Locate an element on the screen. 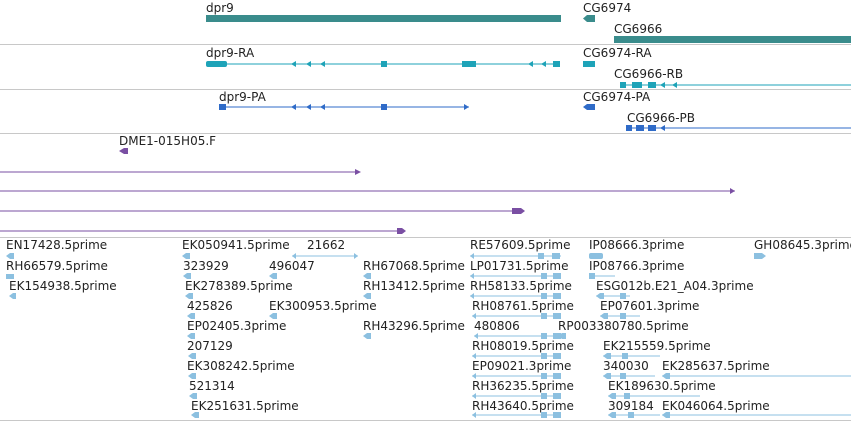 The image size is (851, 421). clone-alignment is located at coordinates (203, 231).